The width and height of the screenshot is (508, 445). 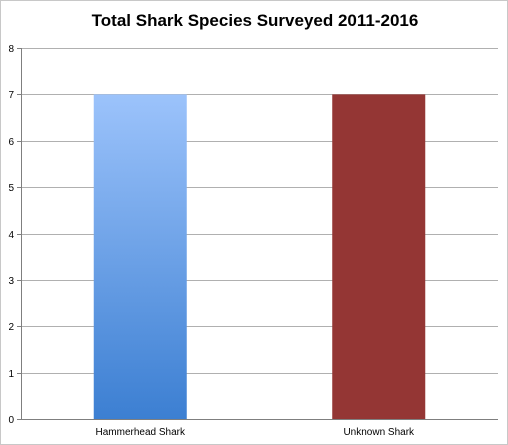 I want to click on bar-hammerhead-shark, so click(x=140, y=256).